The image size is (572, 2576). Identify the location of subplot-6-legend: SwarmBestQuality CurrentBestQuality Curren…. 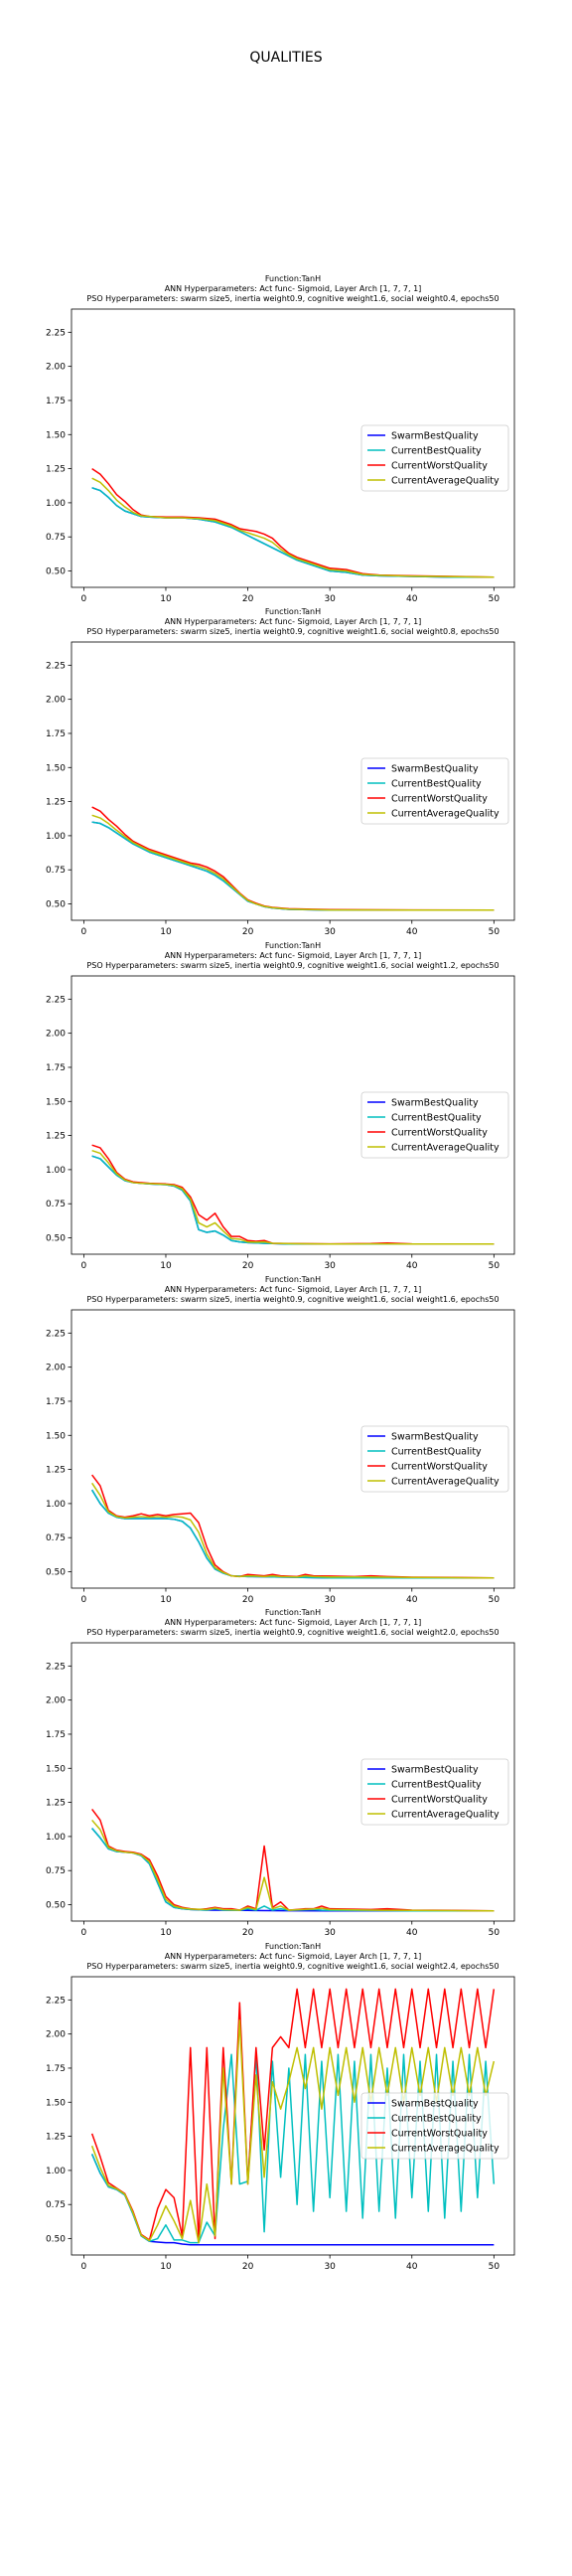
(435, 2126).